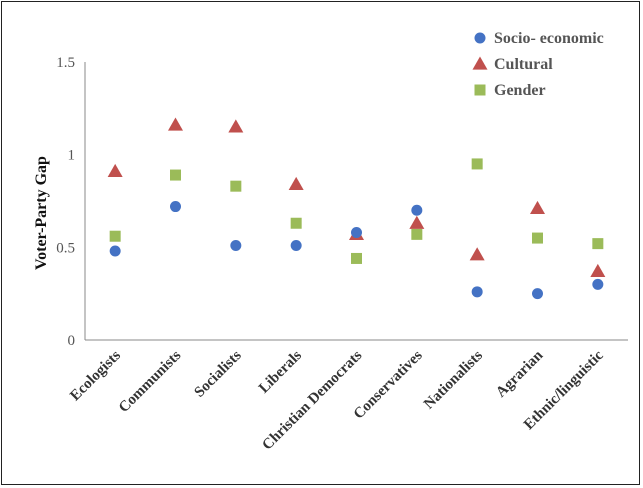 The image size is (643, 488). Describe the element at coordinates (480, 63) in the screenshot. I see `legend-marker-triangle` at that location.